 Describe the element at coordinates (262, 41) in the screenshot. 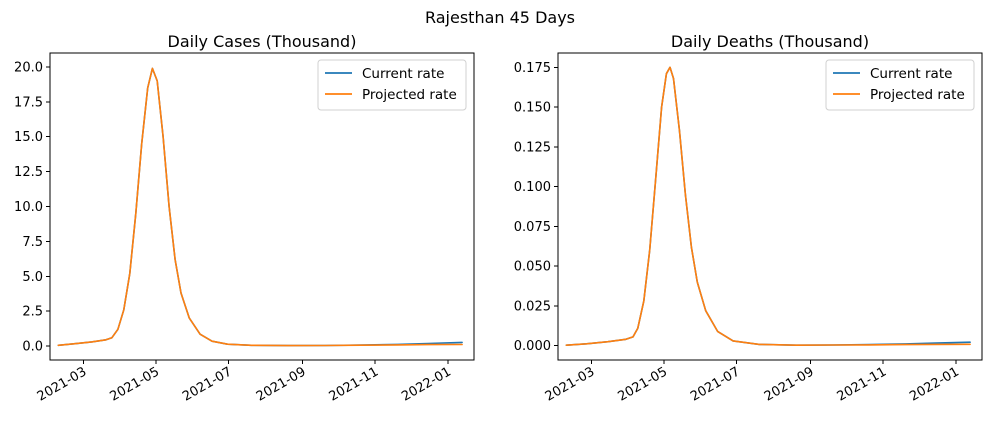

I see `axes-title: Daily Cases (Thousand)` at that location.